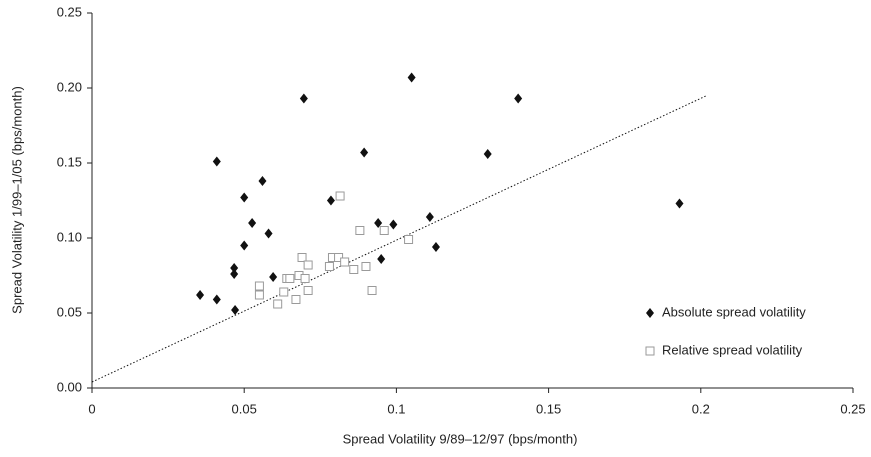  What do you see at coordinates (734, 311) in the screenshot?
I see `legend-label: Absolute spread volatility` at bounding box center [734, 311].